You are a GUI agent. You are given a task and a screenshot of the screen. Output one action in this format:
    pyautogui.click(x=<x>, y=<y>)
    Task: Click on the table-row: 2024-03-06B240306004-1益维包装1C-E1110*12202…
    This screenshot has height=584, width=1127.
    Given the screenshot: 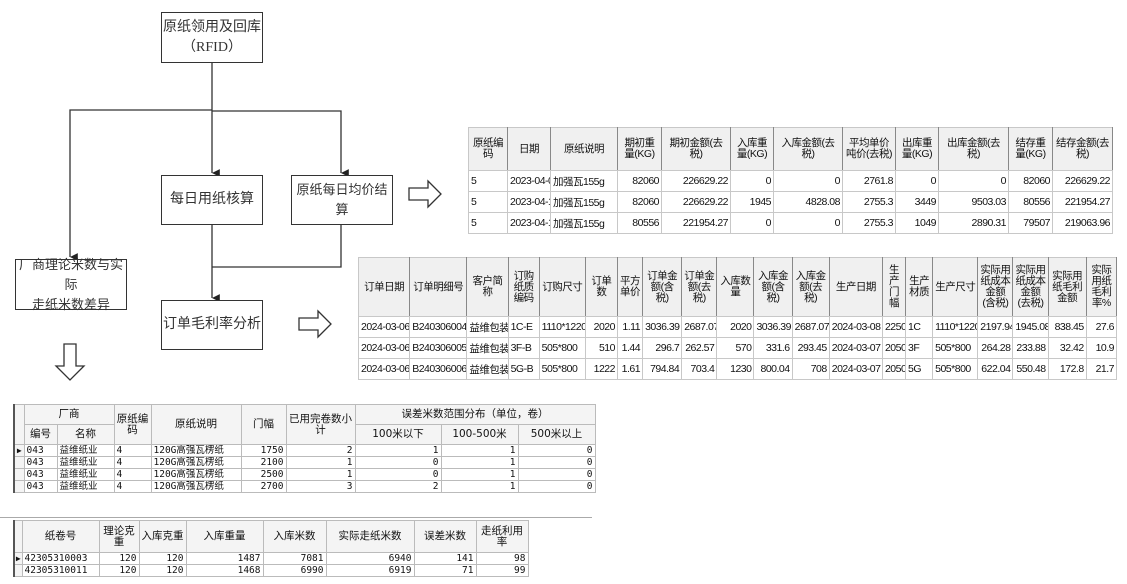 What is the action you would take?
    pyautogui.click(x=737, y=327)
    